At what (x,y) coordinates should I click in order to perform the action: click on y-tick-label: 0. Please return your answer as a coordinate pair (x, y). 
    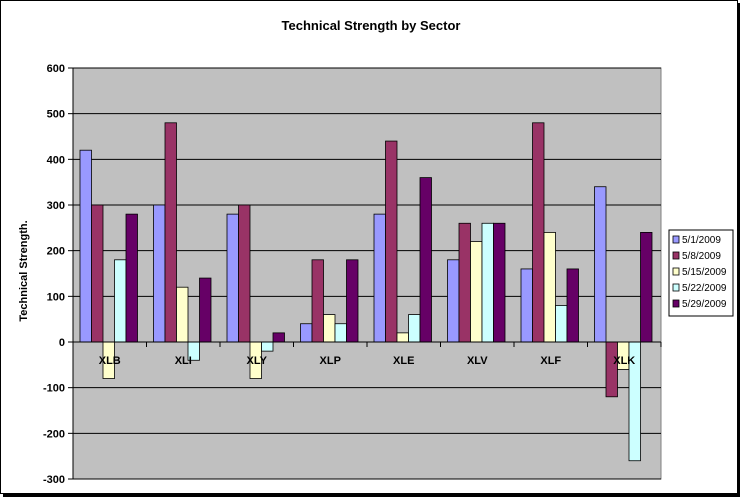
    Looking at the image, I should click on (62, 343).